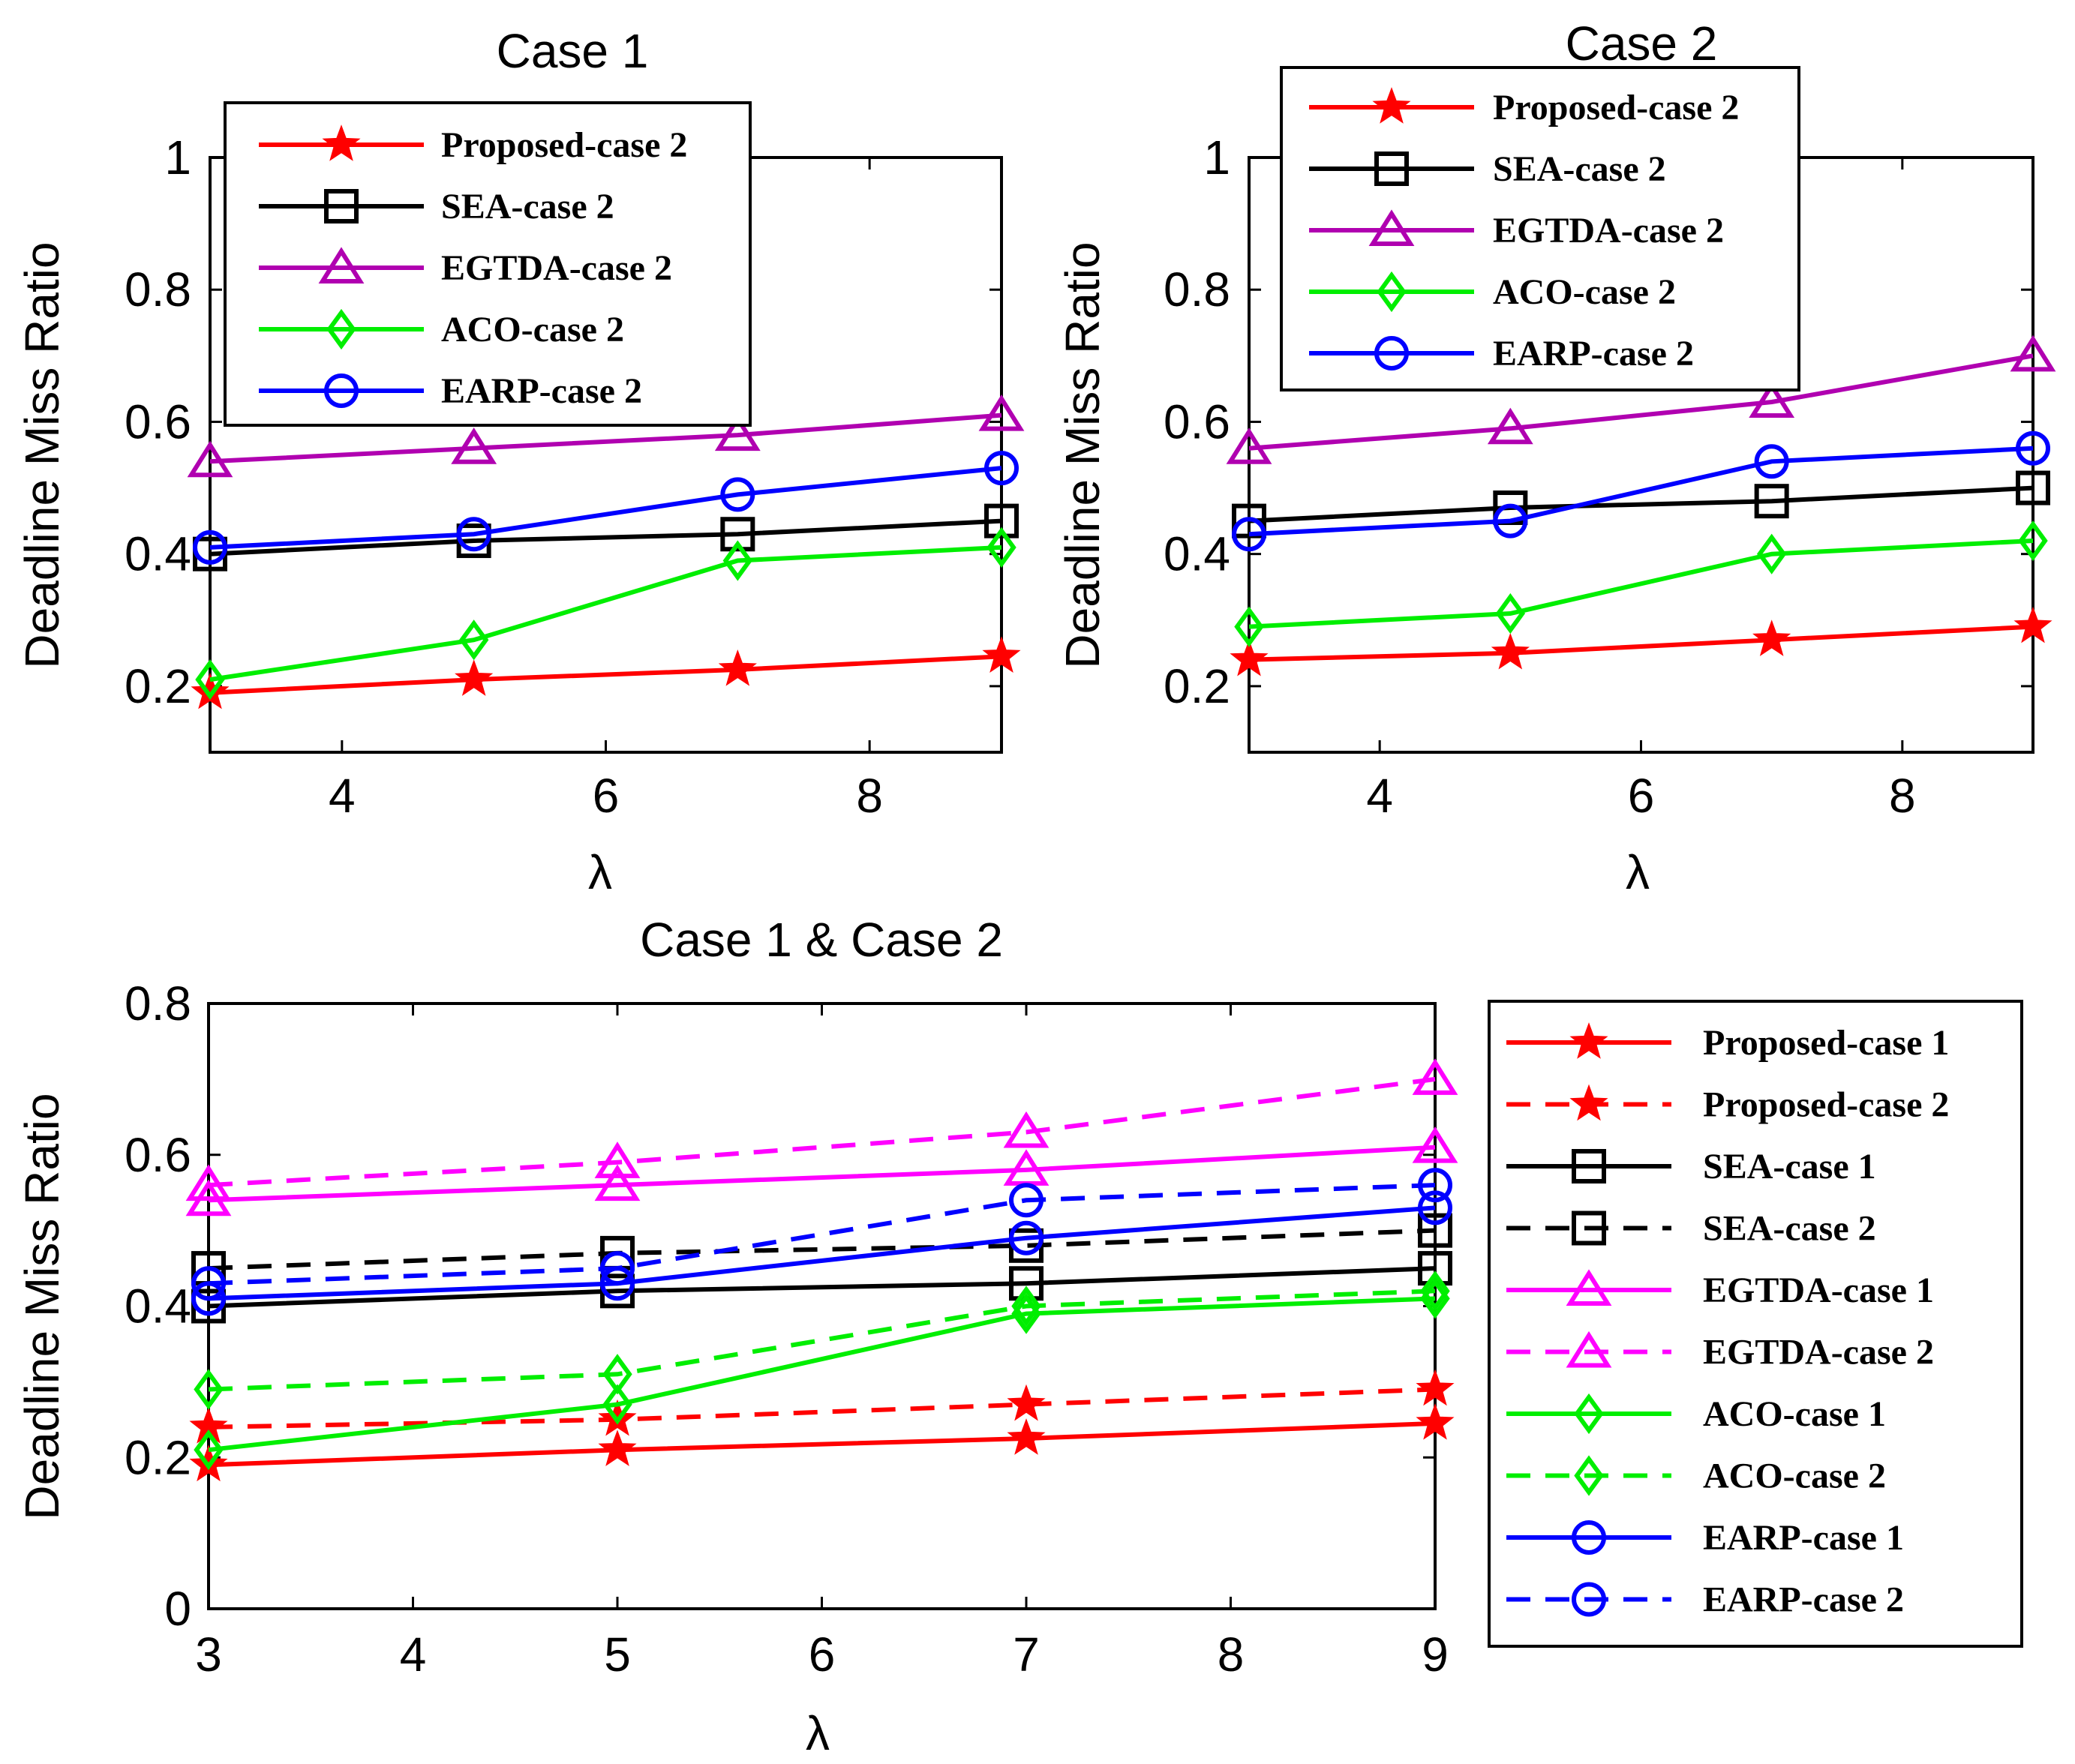 The height and width of the screenshot is (1764, 2075). Describe the element at coordinates (573, 51) in the screenshot. I see `chart-title: Case 1` at that location.